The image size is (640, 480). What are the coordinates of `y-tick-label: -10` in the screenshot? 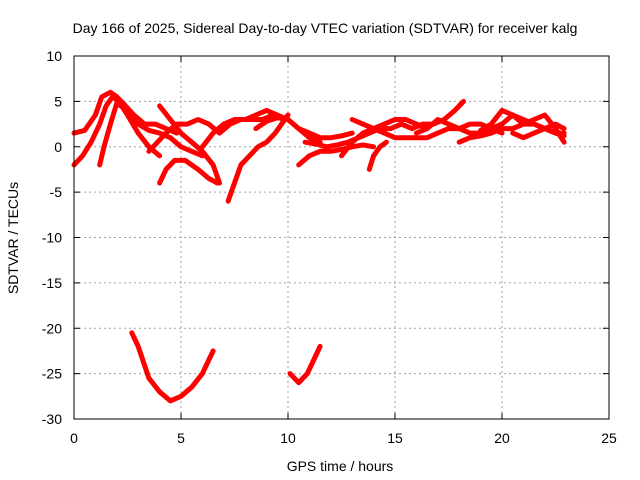 It's located at (52, 238).